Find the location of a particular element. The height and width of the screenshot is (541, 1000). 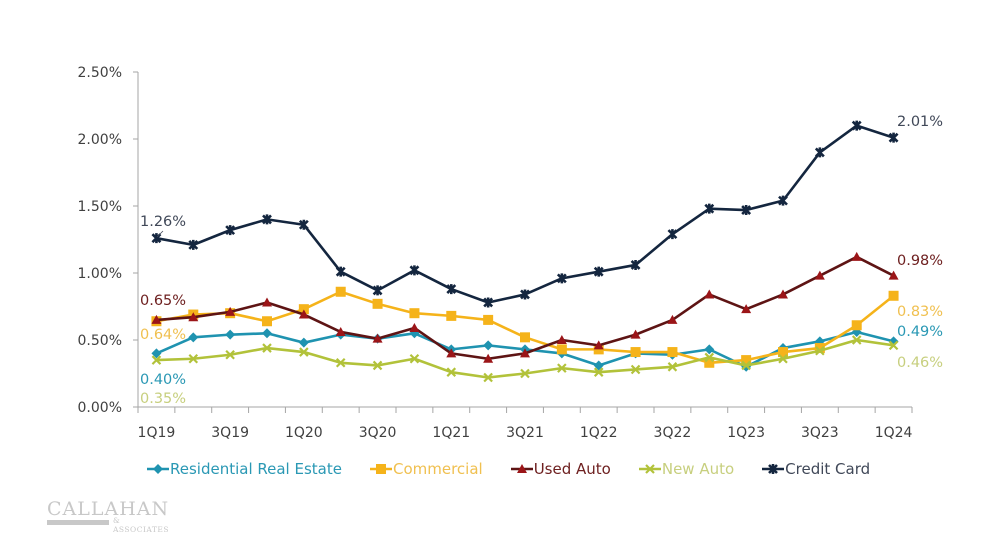

legend-item-used-auto: Used Auto is located at coordinates (560, 469).